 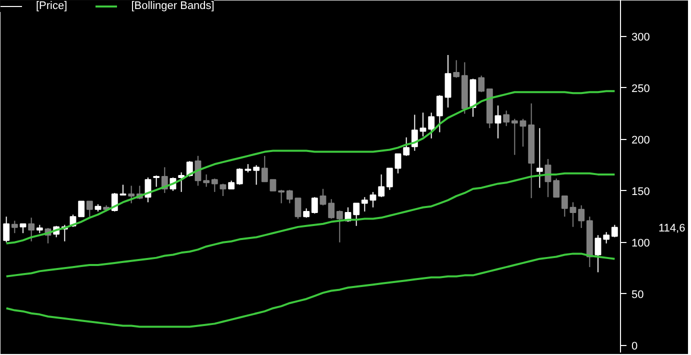 What do you see at coordinates (635, 346) in the screenshot?
I see `y-tick-label: 0` at bounding box center [635, 346].